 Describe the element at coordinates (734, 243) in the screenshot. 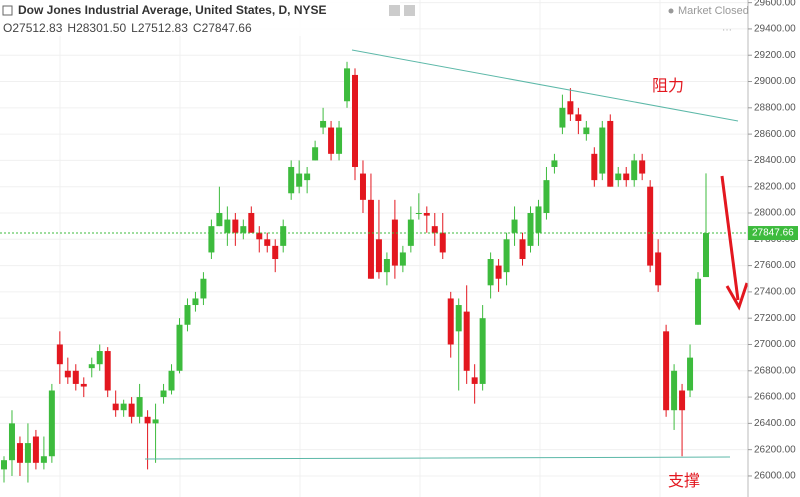

I see `arrow` at that location.